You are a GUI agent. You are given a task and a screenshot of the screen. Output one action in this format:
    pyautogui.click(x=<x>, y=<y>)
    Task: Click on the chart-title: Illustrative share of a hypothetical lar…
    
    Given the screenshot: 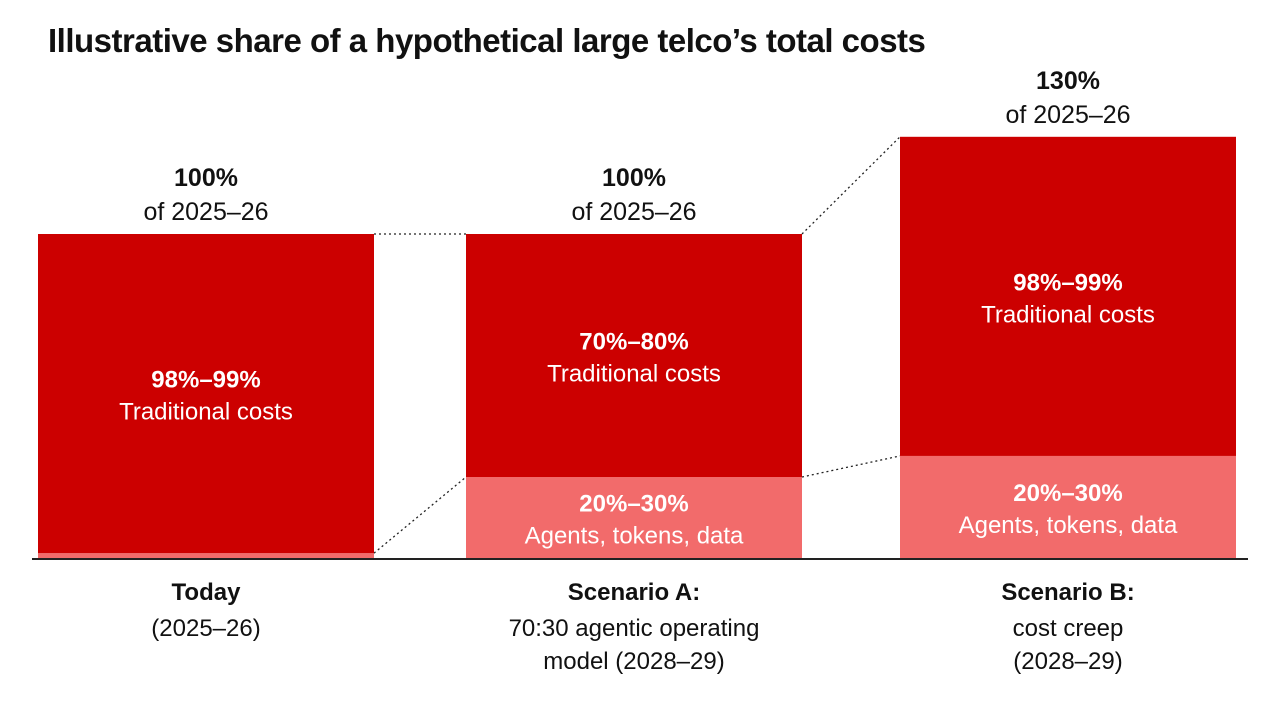 What is the action you would take?
    pyautogui.click(x=487, y=40)
    